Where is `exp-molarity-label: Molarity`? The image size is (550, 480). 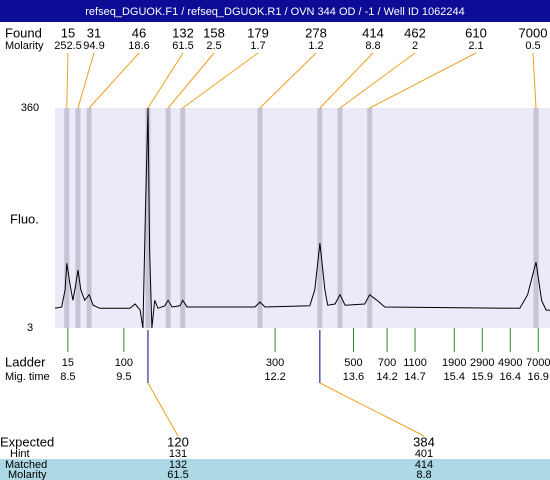
exp-molarity-label: Molarity is located at coordinates (27, 474).